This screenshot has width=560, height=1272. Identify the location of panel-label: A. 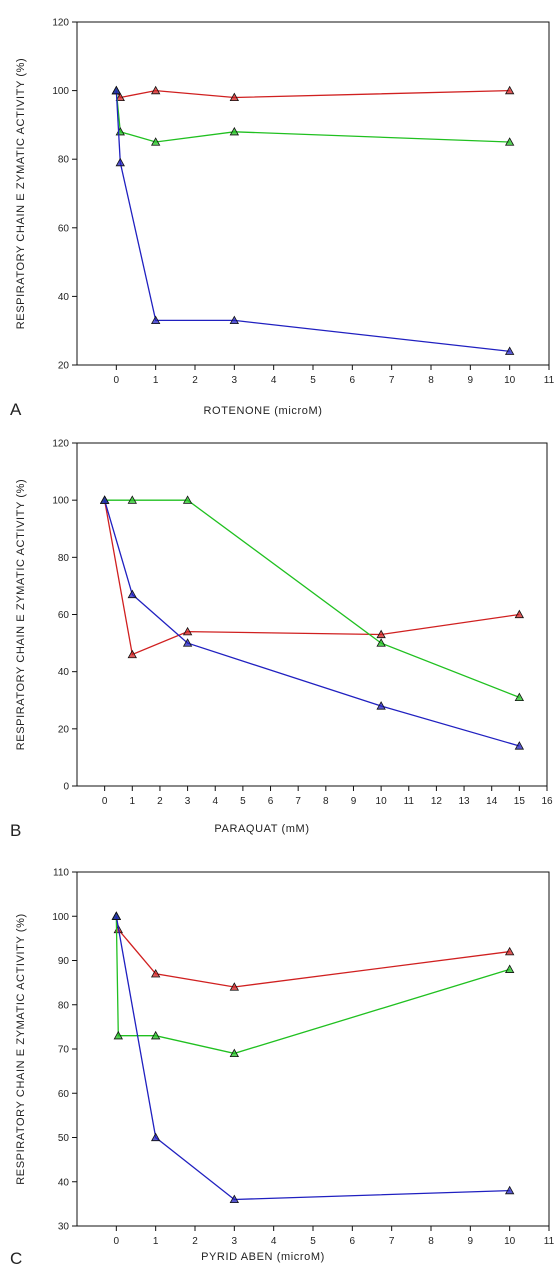
(16, 409).